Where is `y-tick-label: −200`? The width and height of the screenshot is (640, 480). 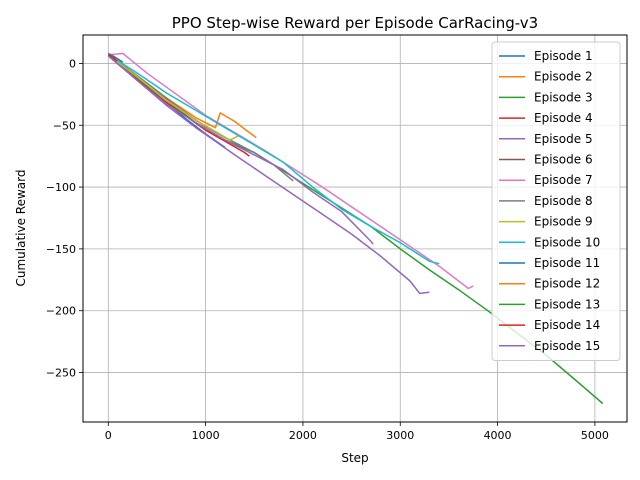 y-tick-label: −200 is located at coordinates (61, 311).